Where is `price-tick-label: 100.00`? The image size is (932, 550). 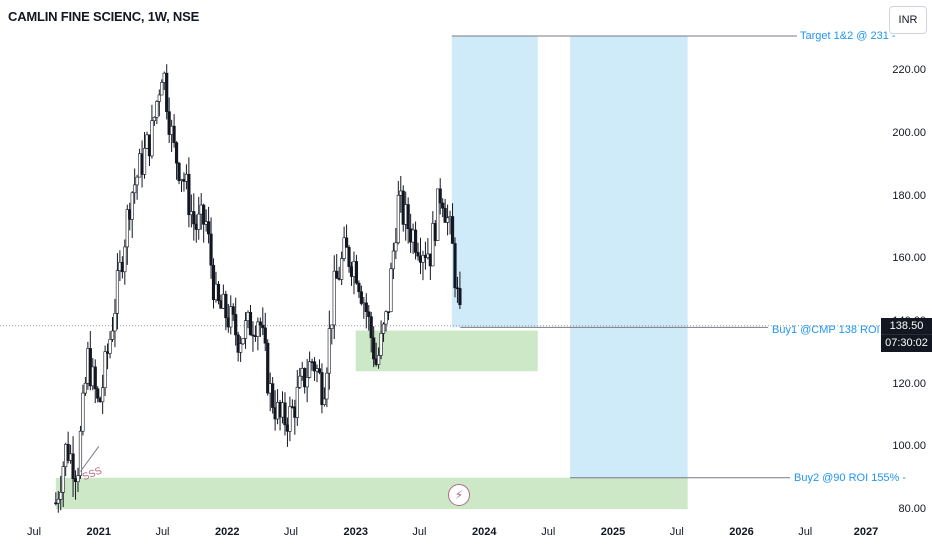
price-tick-label: 100.00 is located at coordinates (909, 446).